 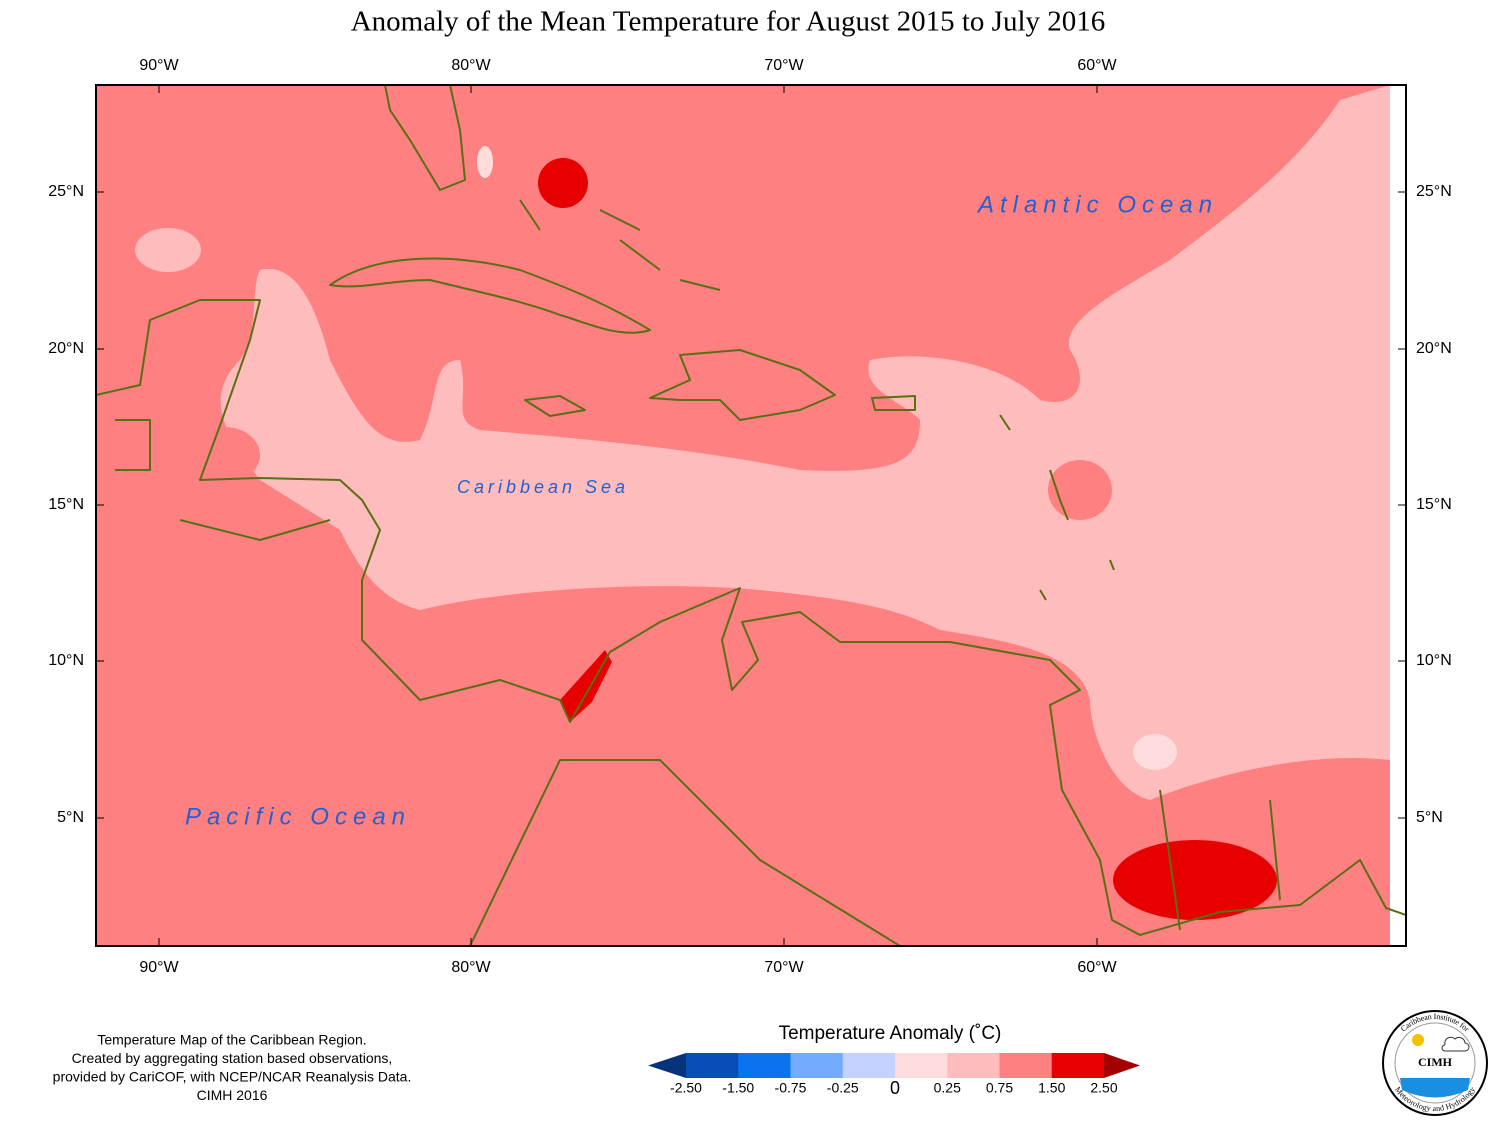 I want to click on logo-waves, so click(x=1435, y=1088).